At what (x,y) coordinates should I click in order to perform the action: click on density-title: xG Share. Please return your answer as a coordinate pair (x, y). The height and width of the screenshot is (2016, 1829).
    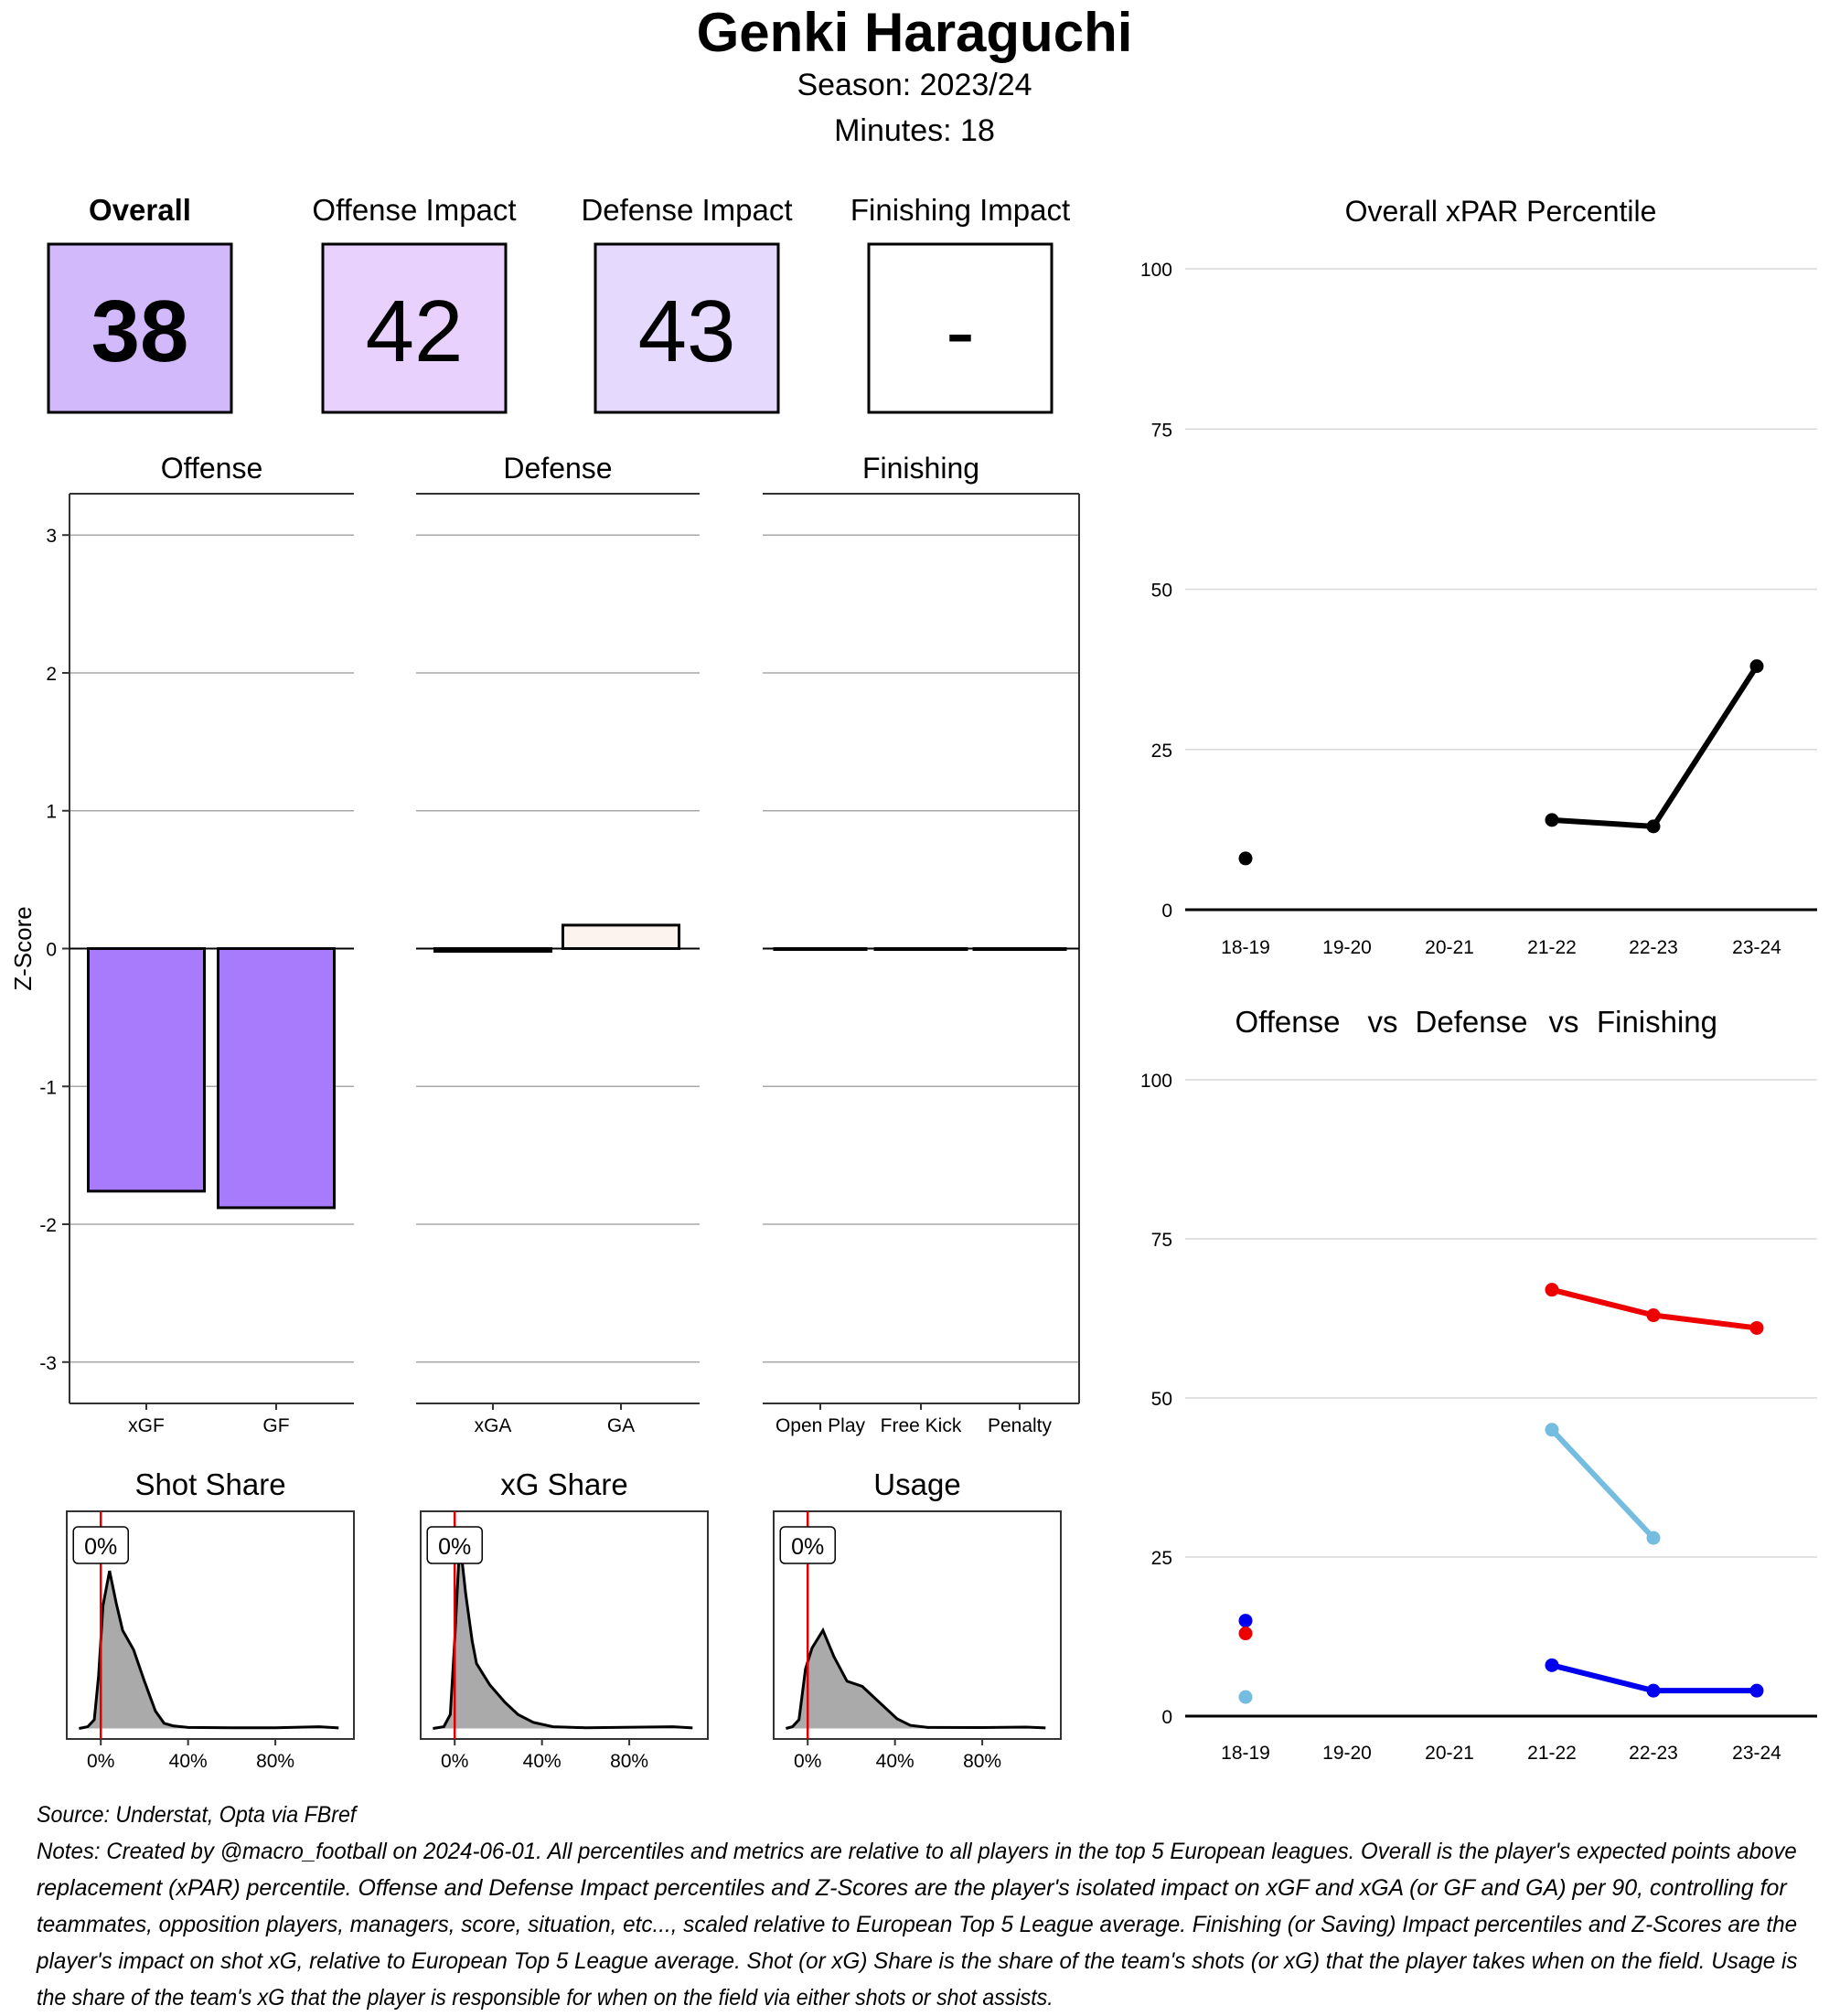
    Looking at the image, I should click on (563, 1484).